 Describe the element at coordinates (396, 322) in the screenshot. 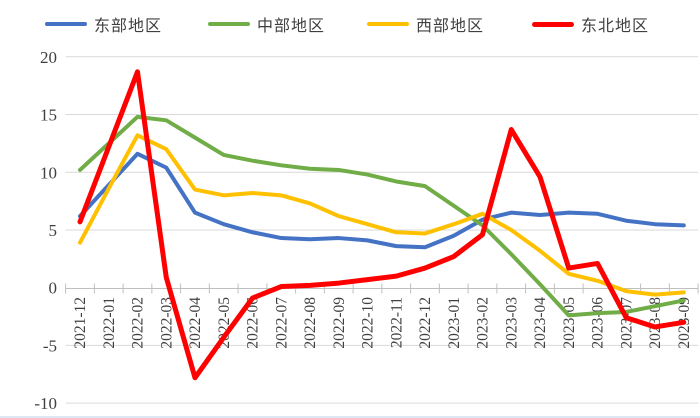

I see `x-axis-tick-label: 2022-11` at that location.